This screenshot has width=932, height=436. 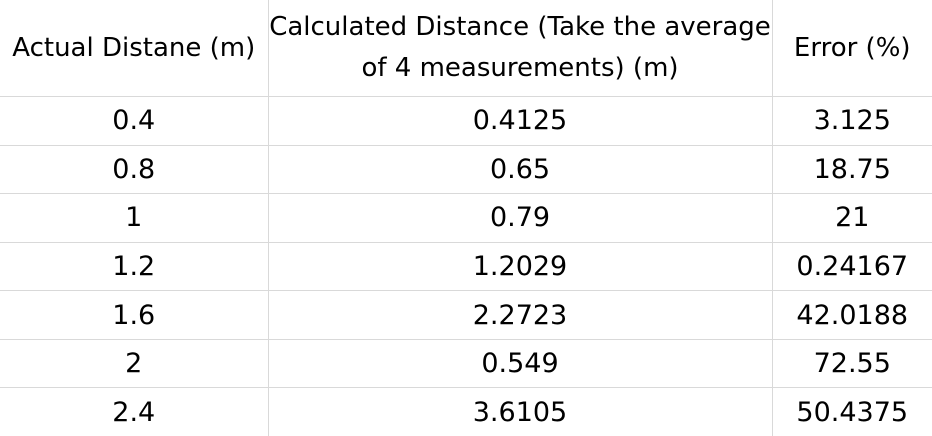 What do you see at coordinates (134, 363) in the screenshot?
I see `cell-actual-distance: 2` at bounding box center [134, 363].